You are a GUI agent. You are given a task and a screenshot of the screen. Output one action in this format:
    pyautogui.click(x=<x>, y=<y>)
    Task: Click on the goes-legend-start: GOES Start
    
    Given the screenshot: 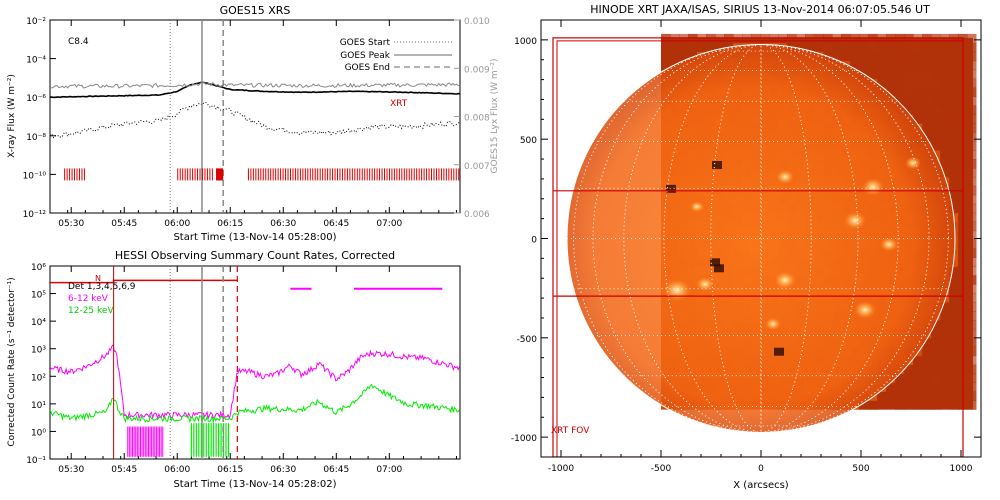 What is the action you would take?
    pyautogui.click(x=365, y=43)
    